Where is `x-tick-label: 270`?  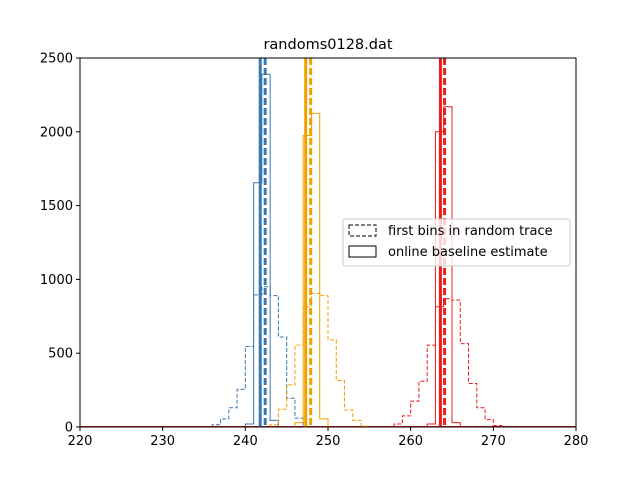 x-tick-label: 270 is located at coordinates (493, 441).